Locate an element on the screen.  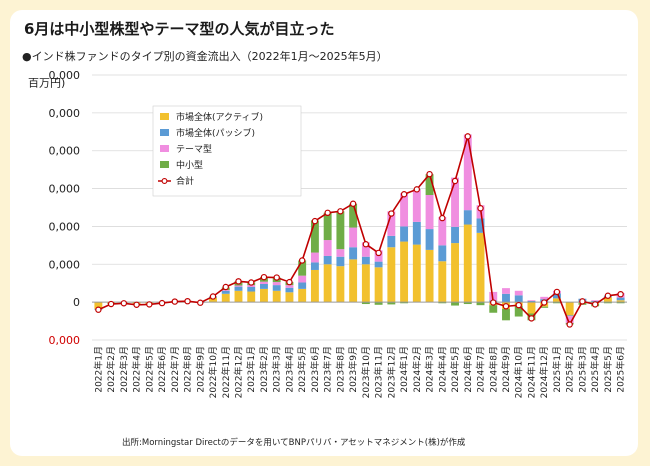
x-tick-label: 2023年5月 is located at coordinates (302, 369).